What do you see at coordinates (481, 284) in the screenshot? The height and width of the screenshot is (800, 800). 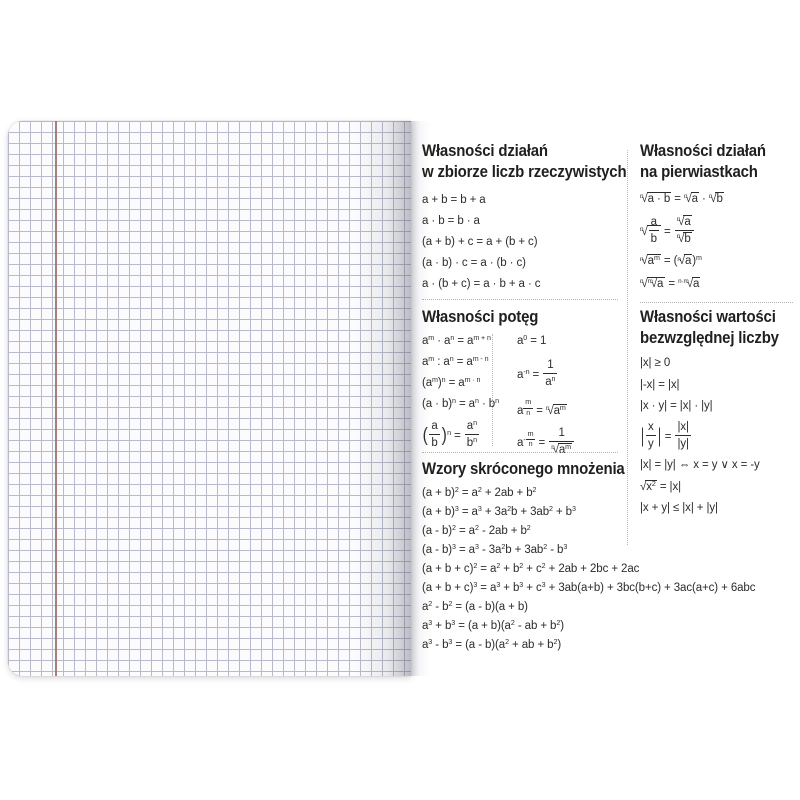 I see `formula: a · (b + c) = a · b + a · c` at bounding box center [481, 284].